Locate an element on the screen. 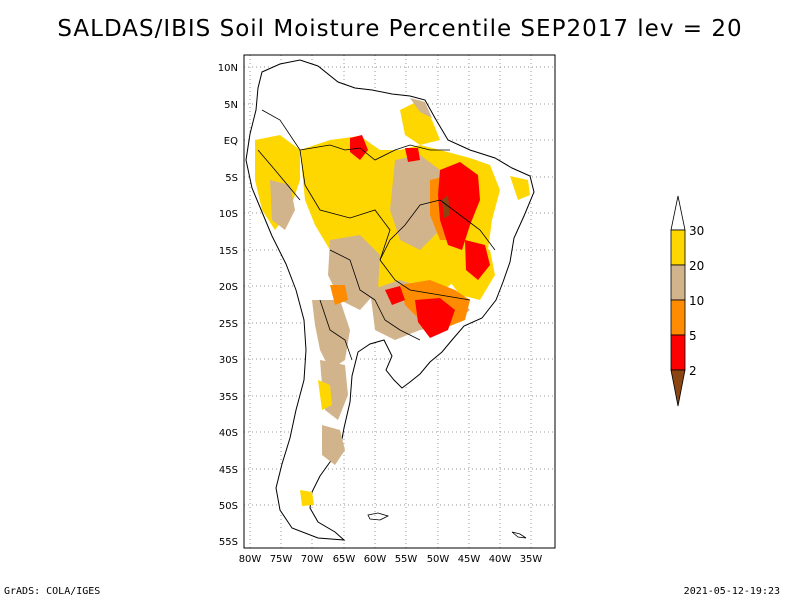  lon-axis: 80W 75W 70W 65W 60W 55W 50W 45W 40W 35W is located at coordinates (391, 559).